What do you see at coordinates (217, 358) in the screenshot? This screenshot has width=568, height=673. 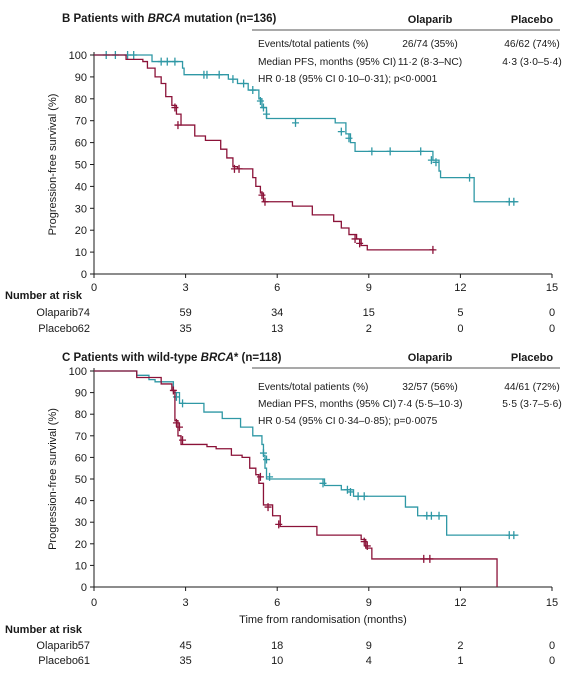 I see `title-em: BRCA` at bounding box center [217, 358].